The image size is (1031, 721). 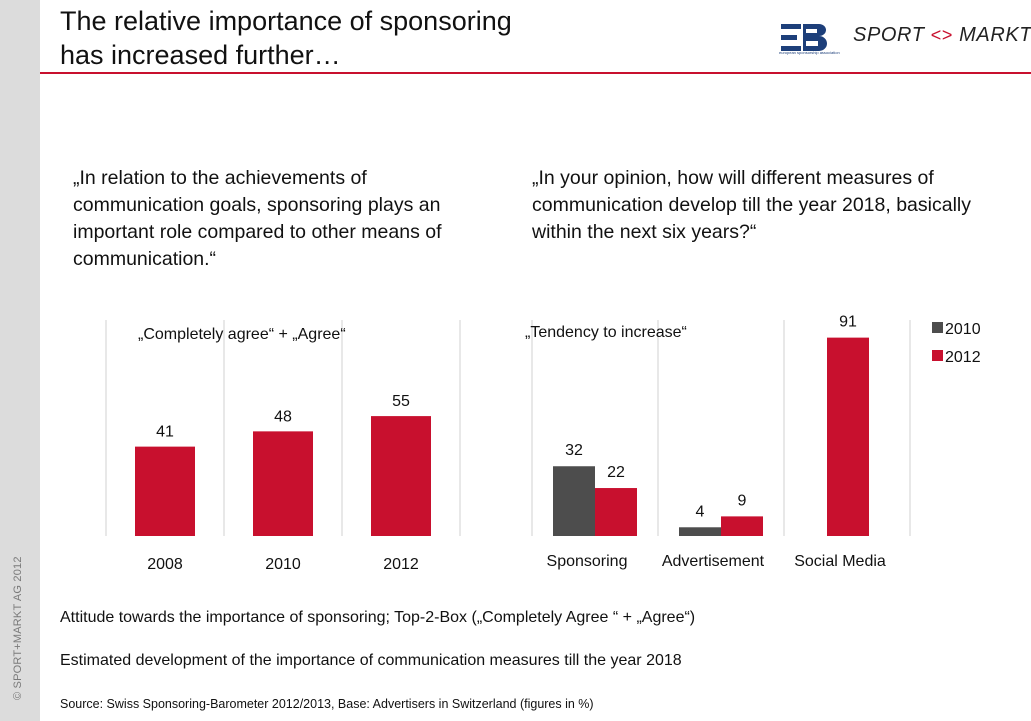 I want to click on right-bar-sponsoring-2012, so click(x=616, y=512).